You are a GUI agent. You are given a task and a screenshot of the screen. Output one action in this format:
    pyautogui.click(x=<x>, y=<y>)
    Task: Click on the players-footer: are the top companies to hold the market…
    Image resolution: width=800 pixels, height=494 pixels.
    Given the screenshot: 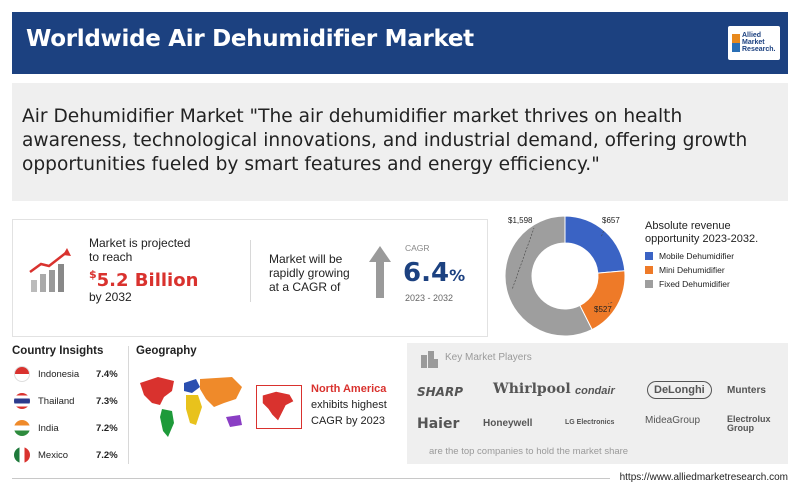 What is the action you would take?
    pyautogui.click(x=529, y=451)
    